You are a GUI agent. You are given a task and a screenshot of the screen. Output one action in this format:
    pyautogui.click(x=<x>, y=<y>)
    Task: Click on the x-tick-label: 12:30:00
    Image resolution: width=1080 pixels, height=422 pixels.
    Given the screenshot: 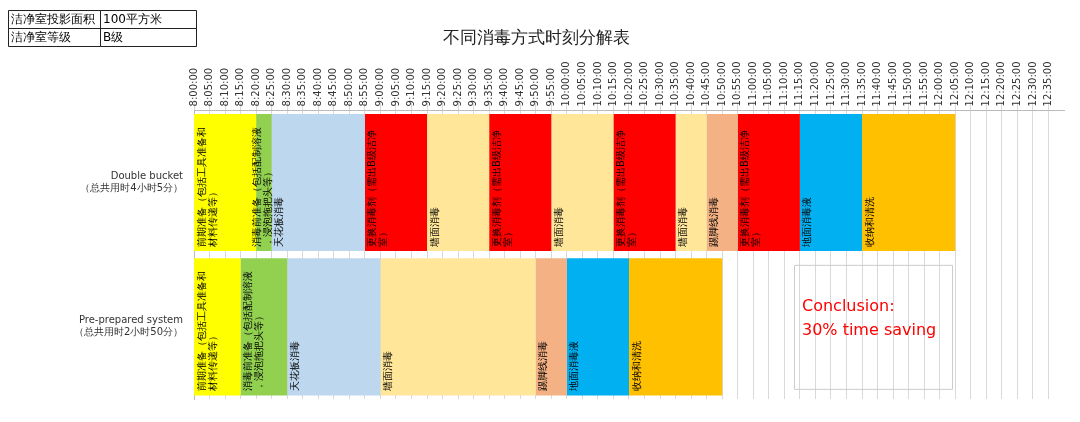 What is the action you would take?
    pyautogui.click(x=1032, y=84)
    